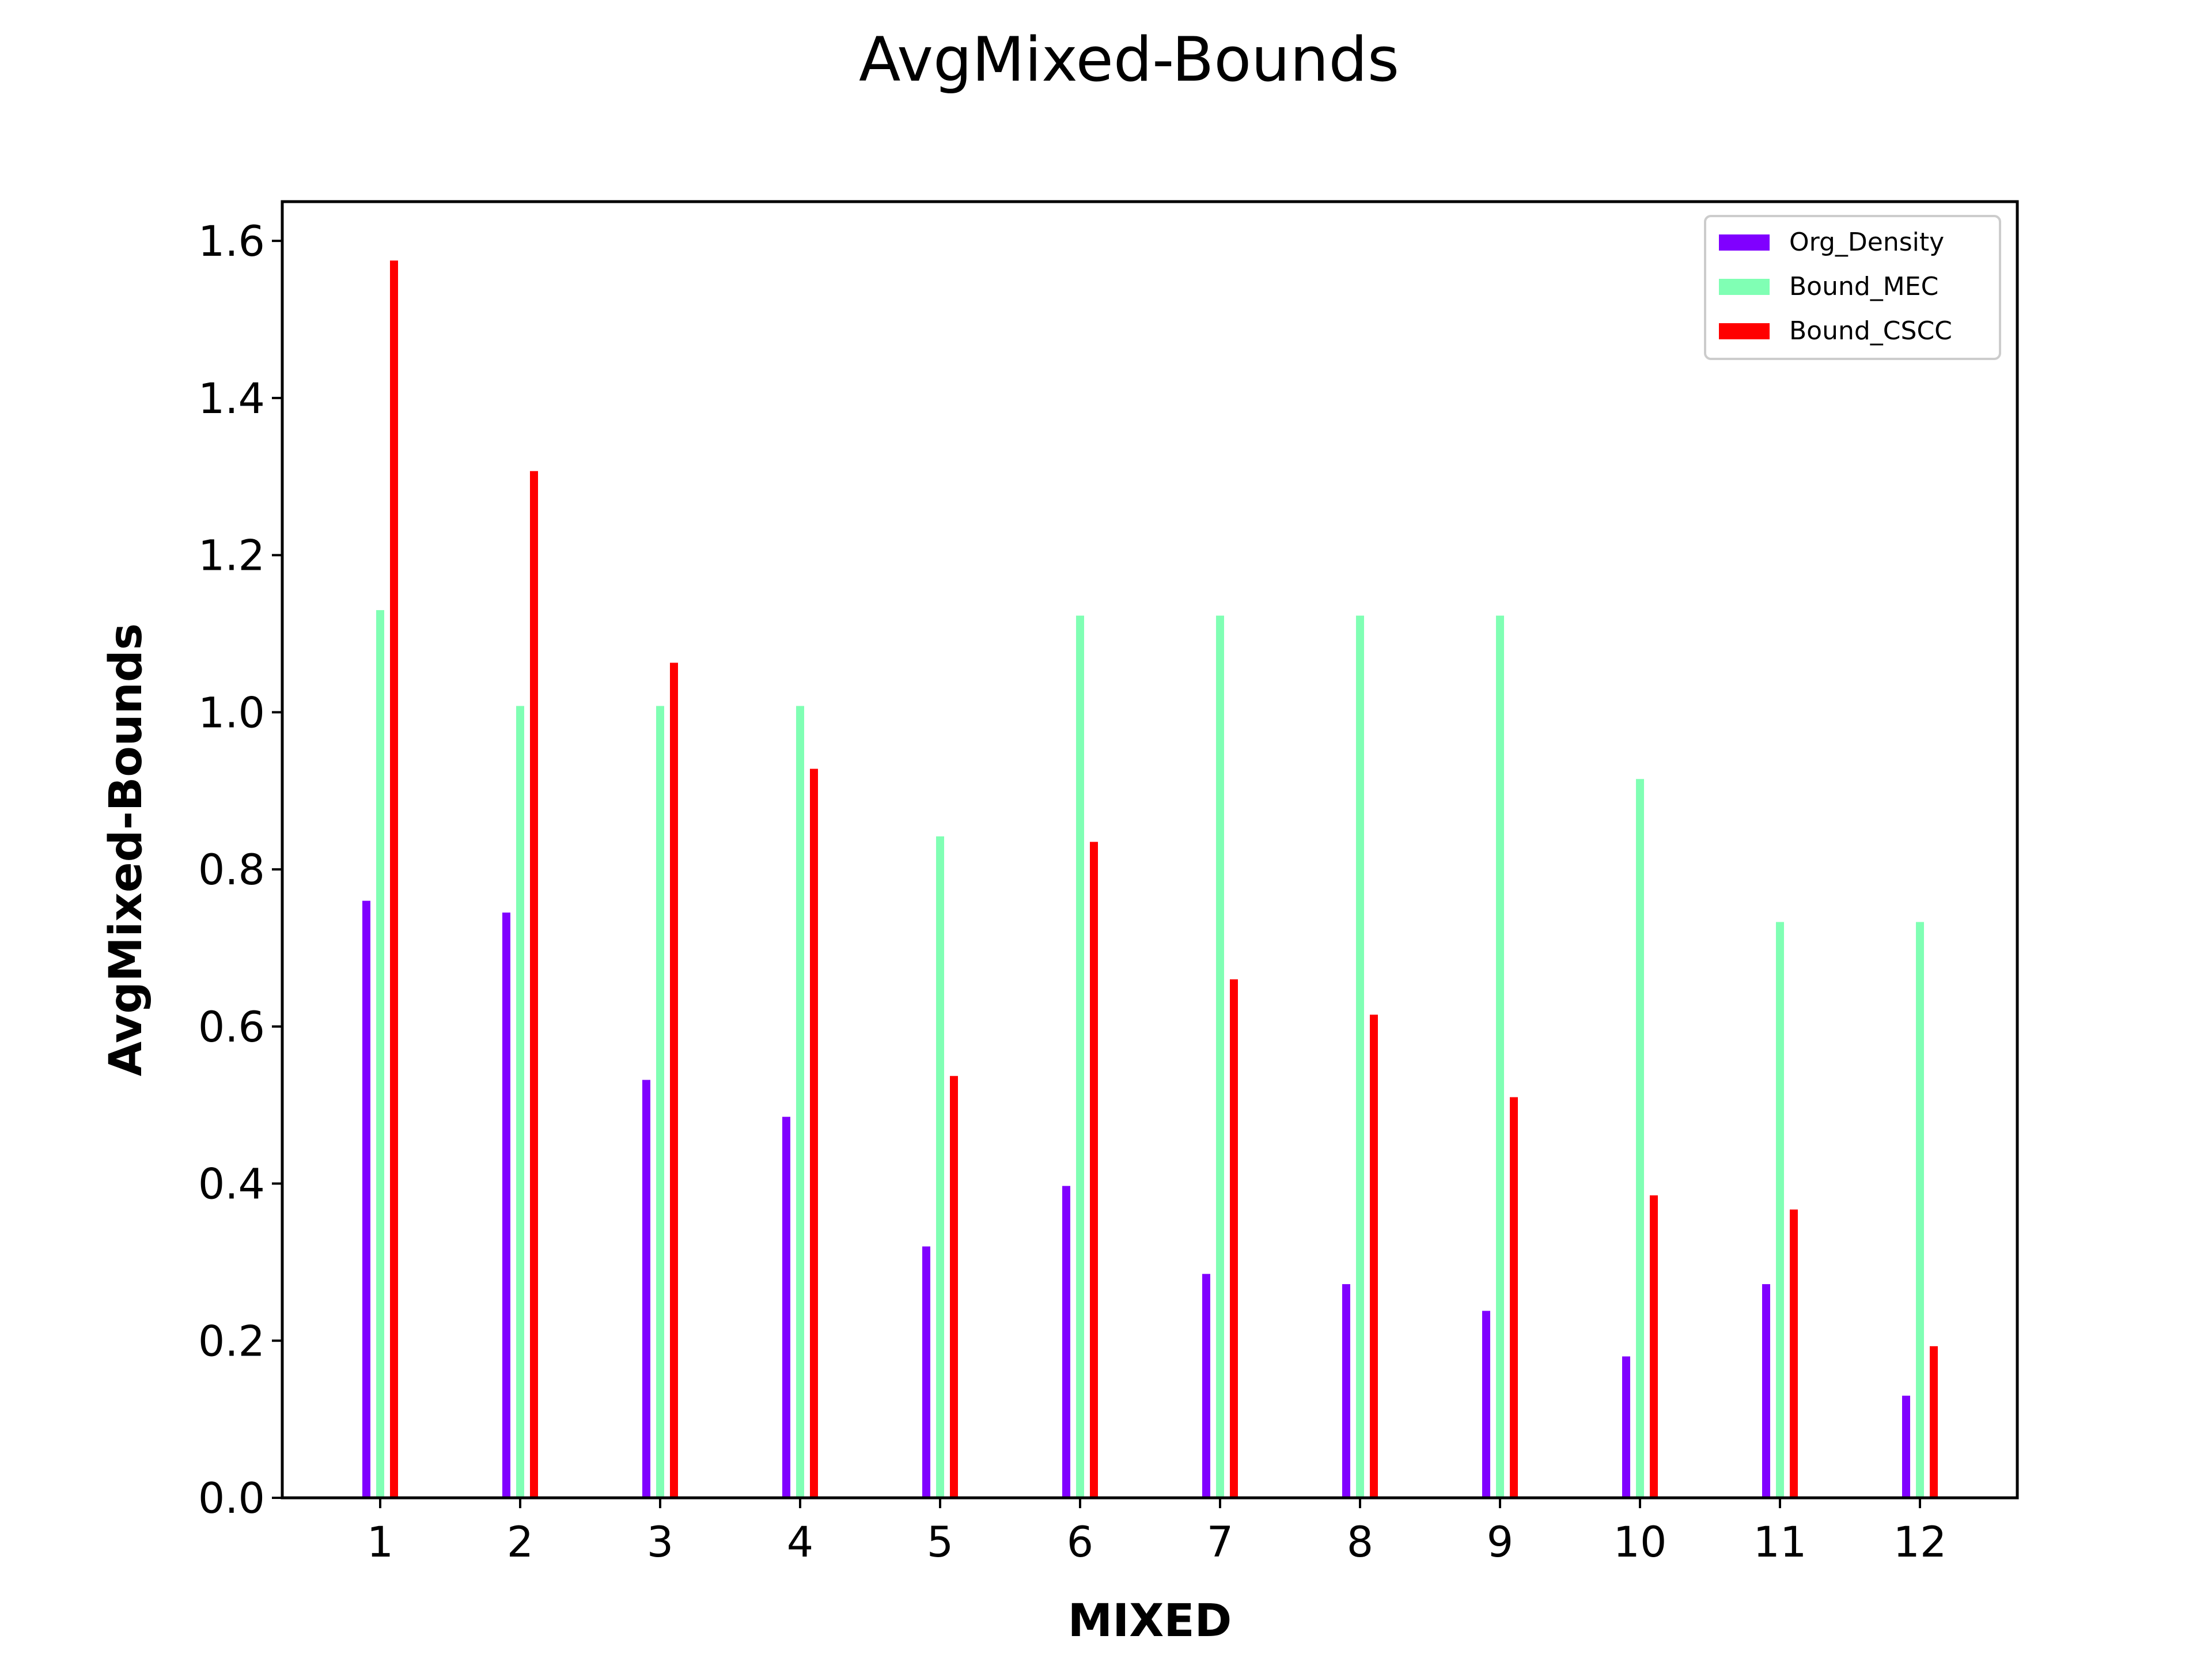 The width and height of the screenshot is (2212, 1662). Describe the element at coordinates (231, 556) in the screenshot. I see `y-tick-label: 1.2` at that location.